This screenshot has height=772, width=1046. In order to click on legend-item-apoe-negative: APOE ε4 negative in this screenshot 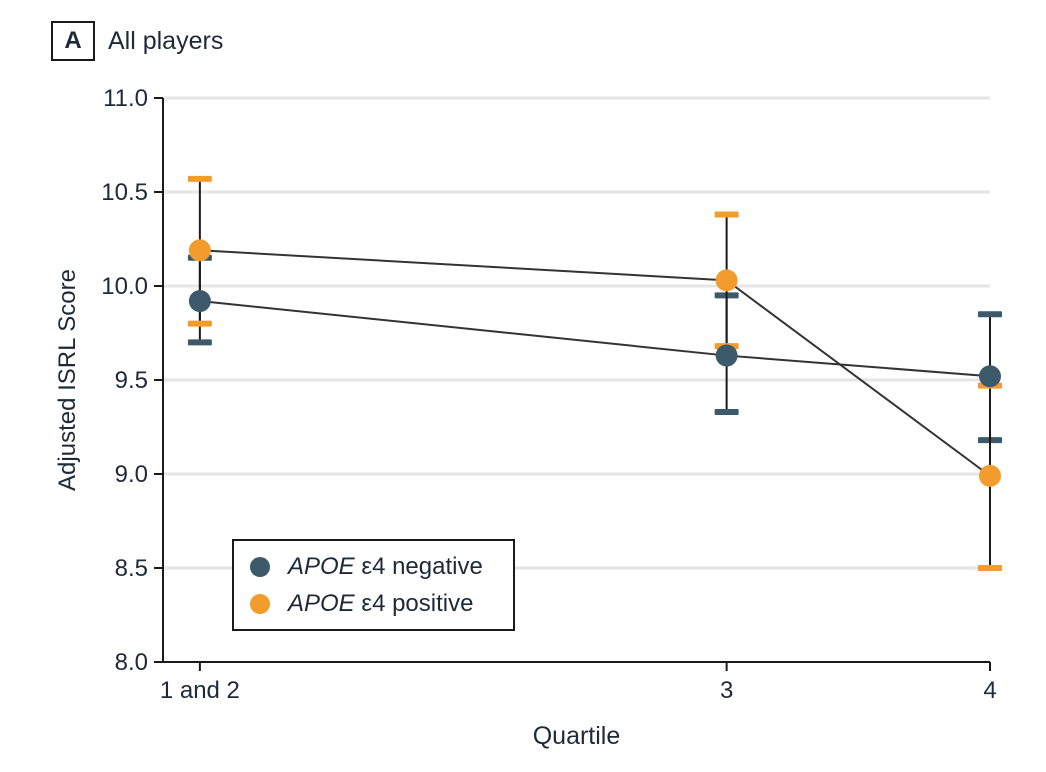, I will do `click(381, 567)`.